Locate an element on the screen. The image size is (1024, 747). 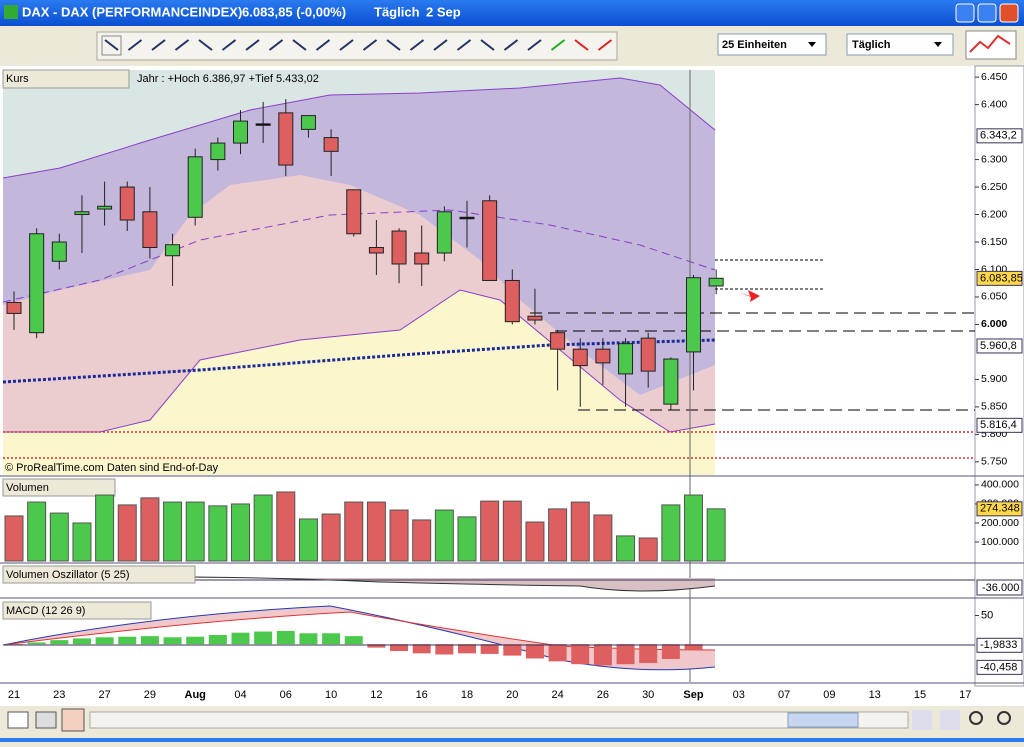
panel-name: Volumen is located at coordinates (27, 488).